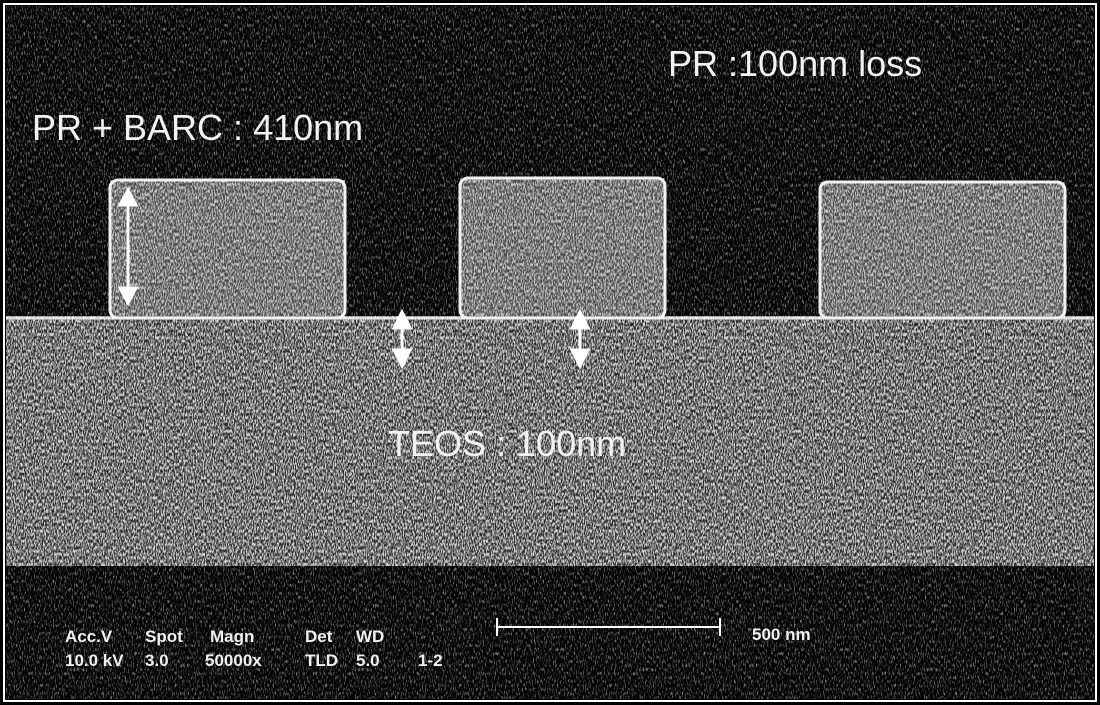 This screenshot has width=1100, height=705. What do you see at coordinates (94, 660) in the screenshot?
I see `info-value: 10.0 kV` at bounding box center [94, 660].